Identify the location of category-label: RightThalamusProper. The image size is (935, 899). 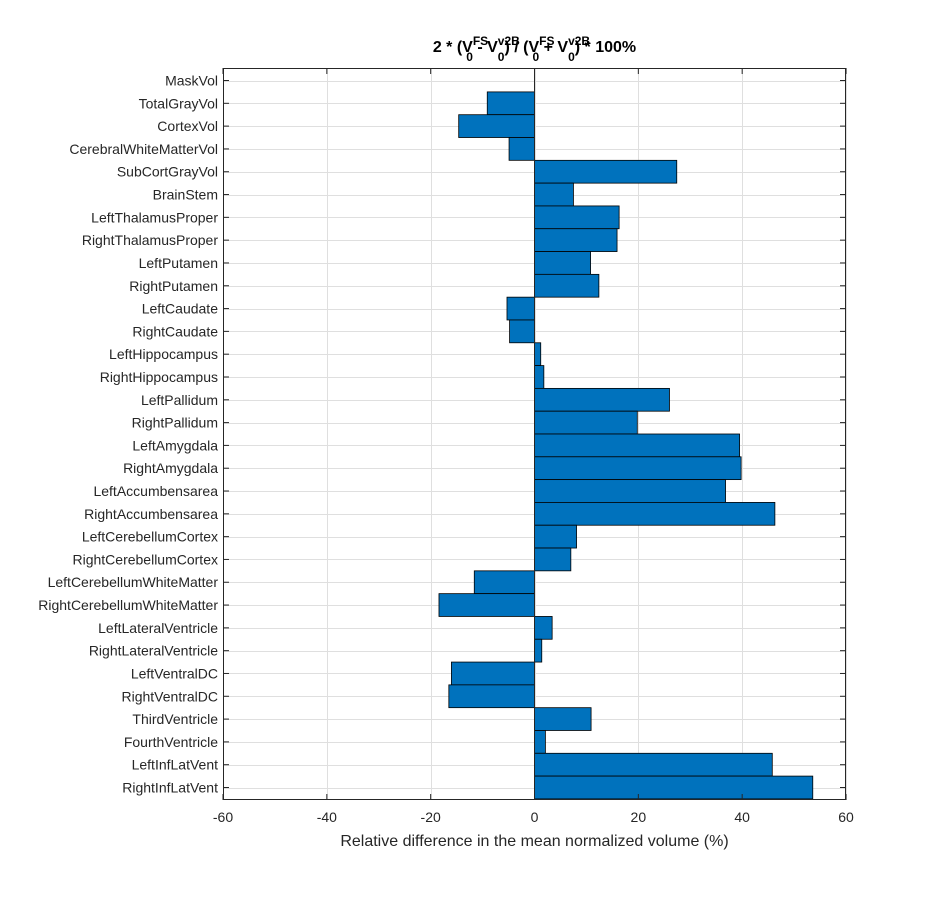
(150, 240).